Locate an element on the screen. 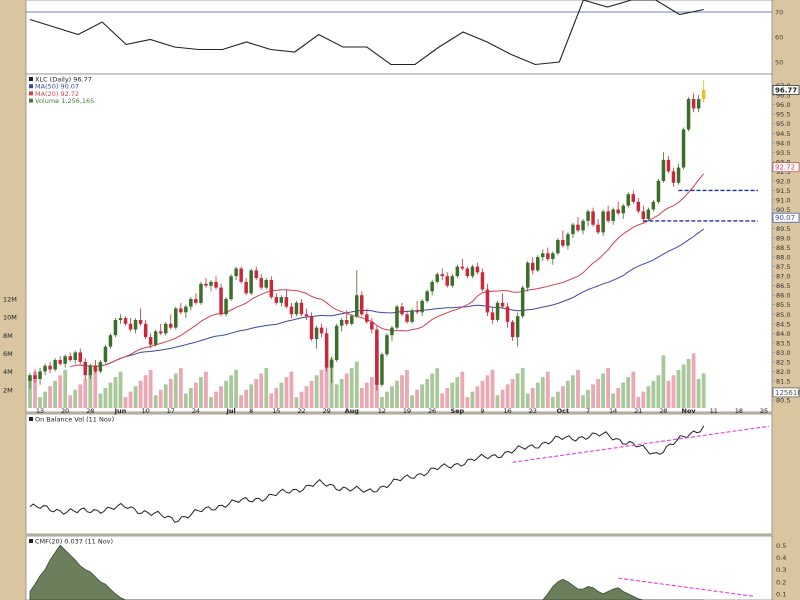  rsi-tick-label: 50 is located at coordinates (779, 63).